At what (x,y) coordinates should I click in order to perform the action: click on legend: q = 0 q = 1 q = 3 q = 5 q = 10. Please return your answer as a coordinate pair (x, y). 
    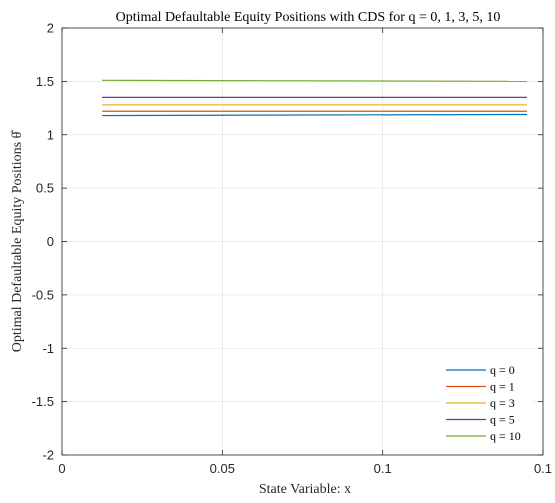
    Looking at the image, I should click on (486, 403).